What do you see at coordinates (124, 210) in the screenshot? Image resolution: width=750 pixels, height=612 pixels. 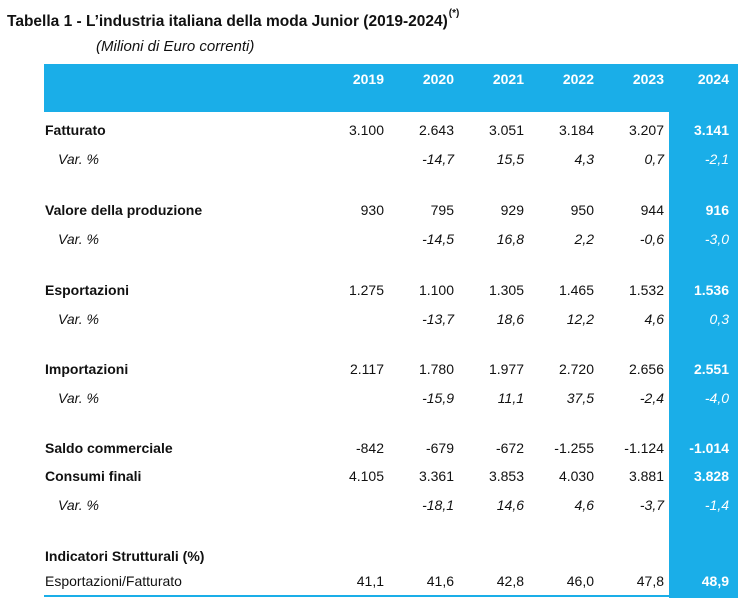 I see `row-label: Valore della produzione` at bounding box center [124, 210].